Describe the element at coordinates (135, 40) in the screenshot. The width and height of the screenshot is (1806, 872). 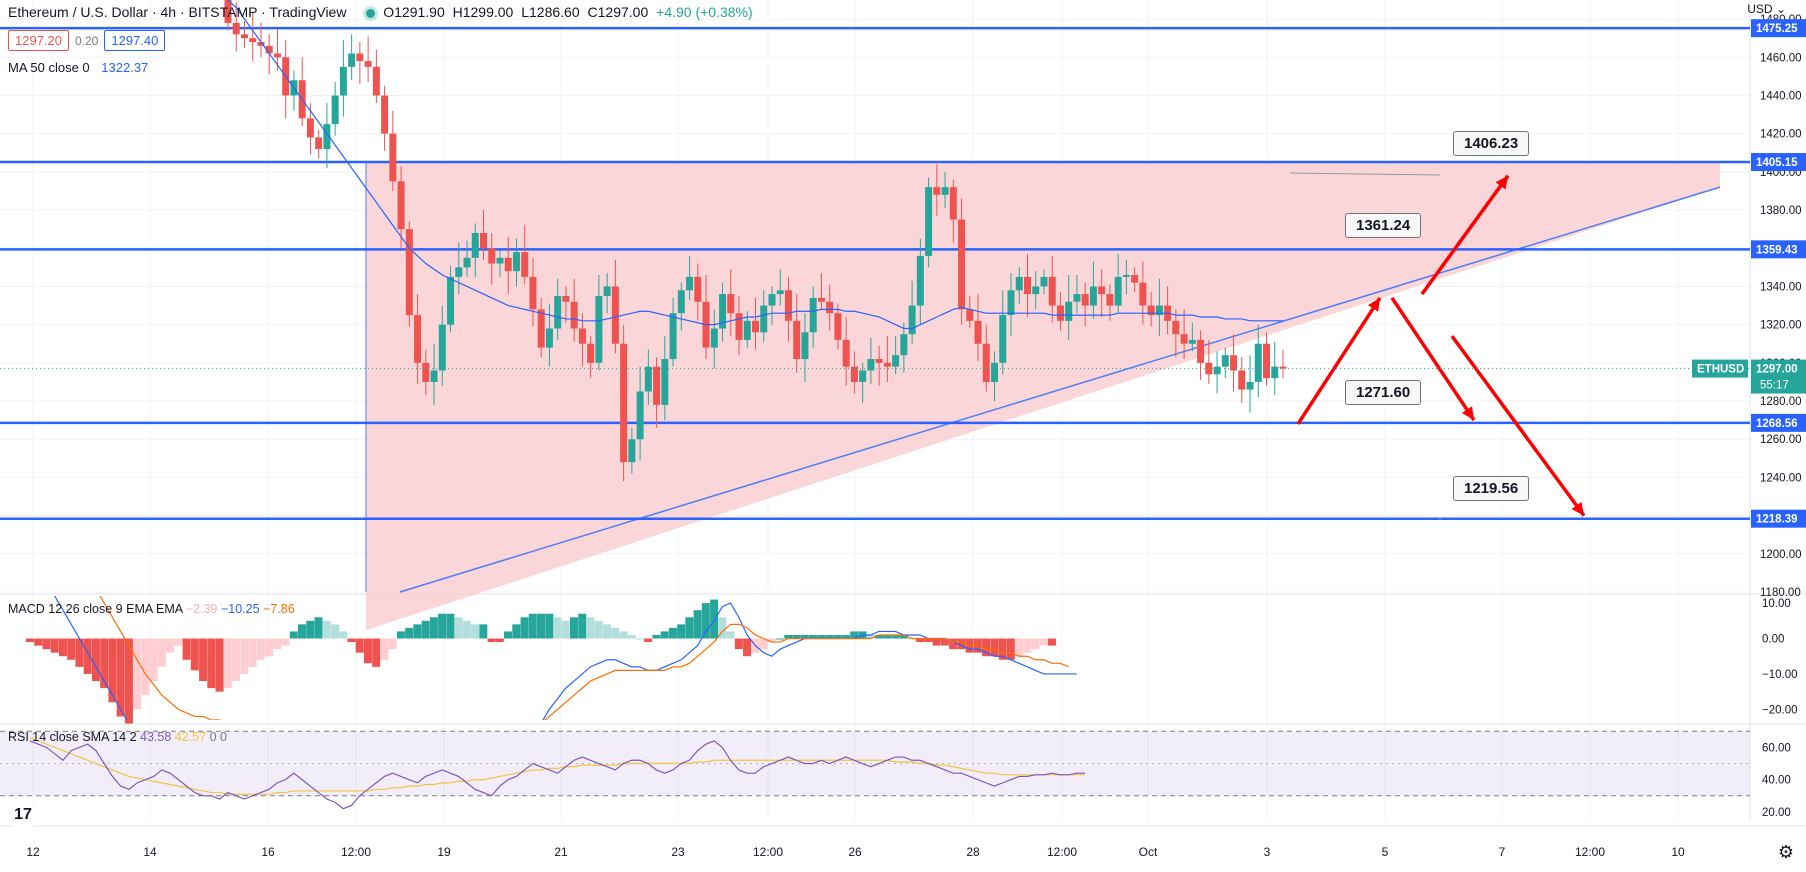
I see `ask-price-button: 1297.40` at that location.